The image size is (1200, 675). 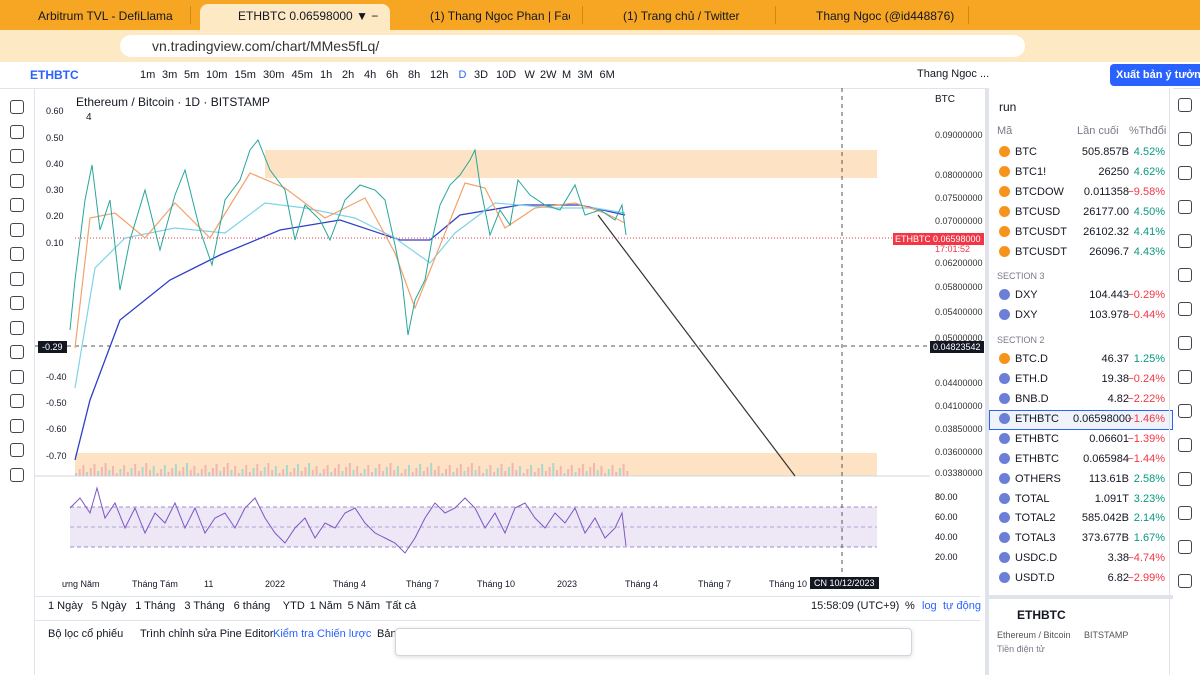 What do you see at coordinates (348, 237) in the screenshot?
I see `price-series` at bounding box center [348, 237].